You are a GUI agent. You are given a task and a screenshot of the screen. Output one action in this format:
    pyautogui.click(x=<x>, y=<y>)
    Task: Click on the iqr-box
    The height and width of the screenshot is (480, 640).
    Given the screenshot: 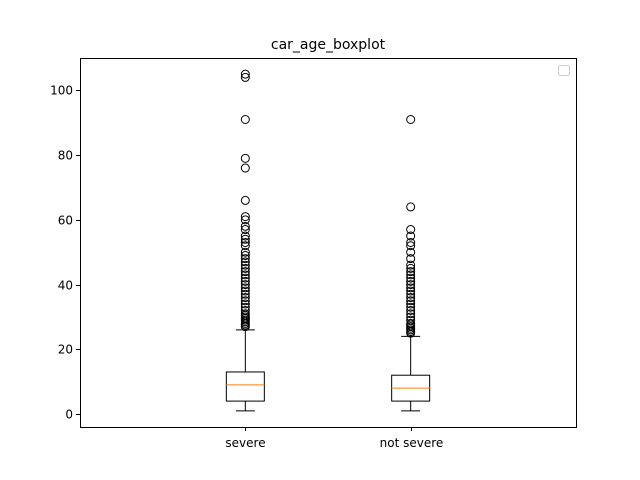 What is the action you would take?
    pyautogui.click(x=245, y=386)
    